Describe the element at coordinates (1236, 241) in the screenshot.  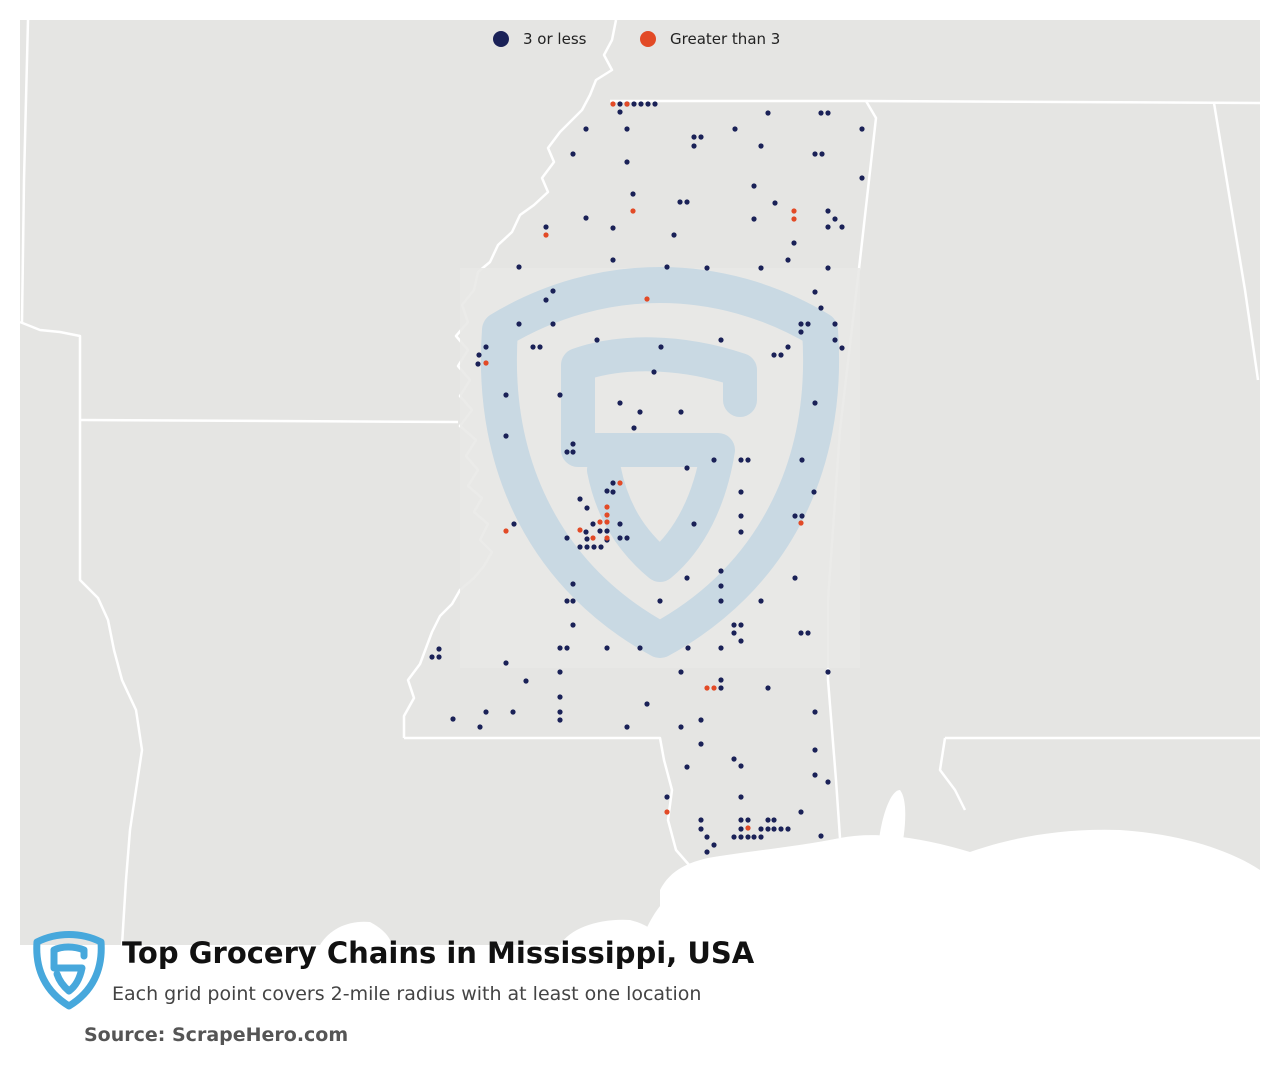
I see `alabama-georgia-border` at that location.